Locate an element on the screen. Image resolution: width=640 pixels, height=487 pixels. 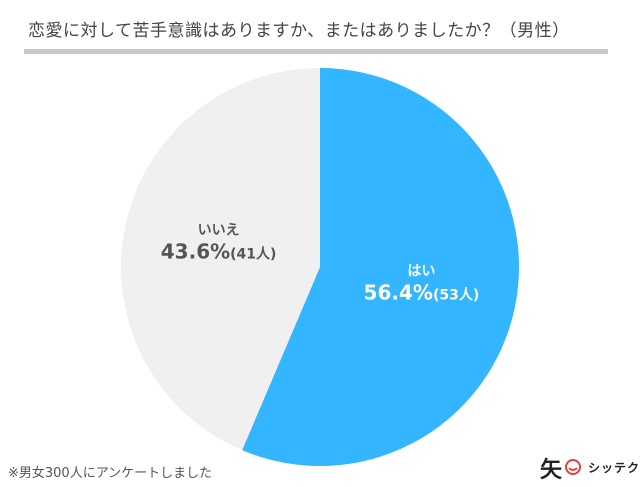
survey-footnote: ※男女300人にアンケートしました is located at coordinates (110, 473).